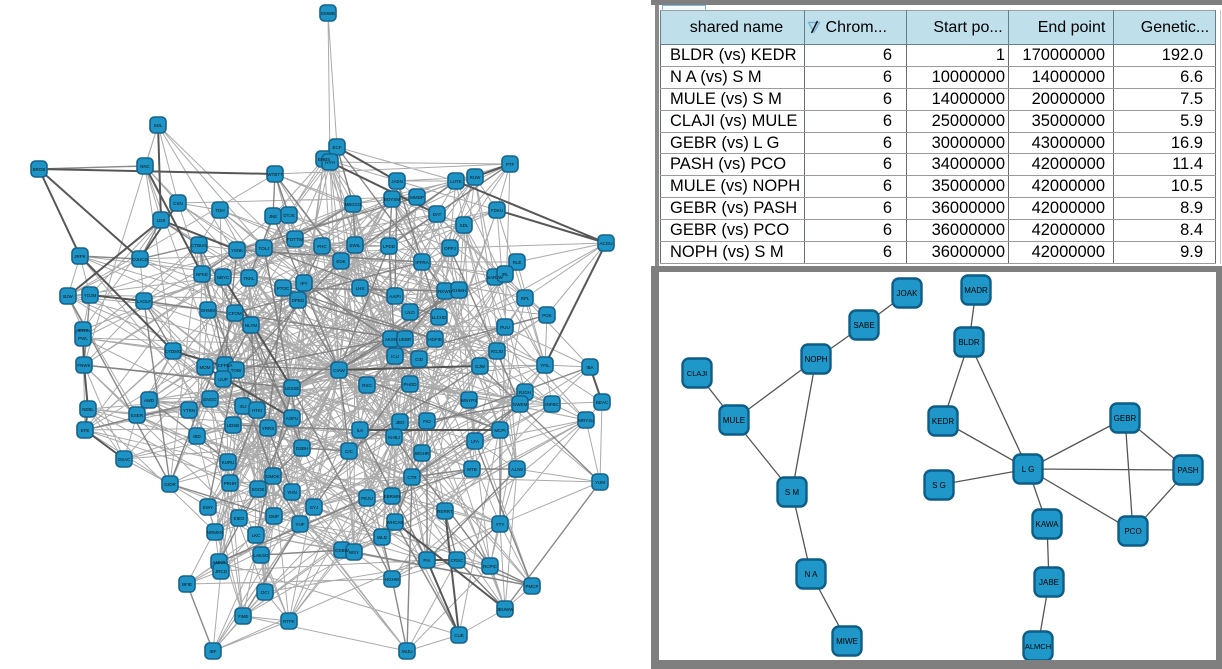  What do you see at coordinates (497, 210) in the screenshot?
I see `svg-text: FDKU` at bounding box center [497, 210].